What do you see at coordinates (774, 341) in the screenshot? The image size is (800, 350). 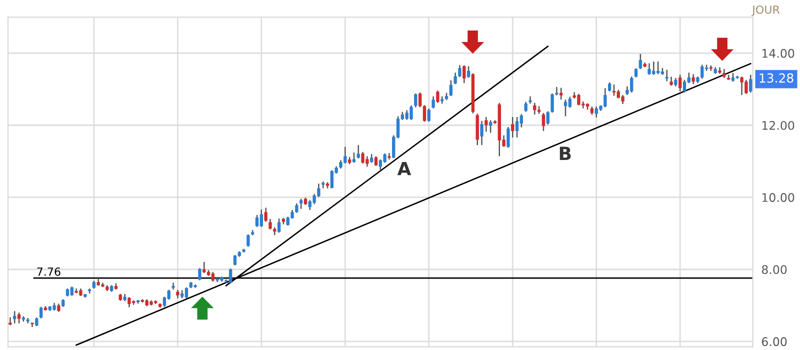 I see `y-tick-label: 6.00` at bounding box center [774, 341].